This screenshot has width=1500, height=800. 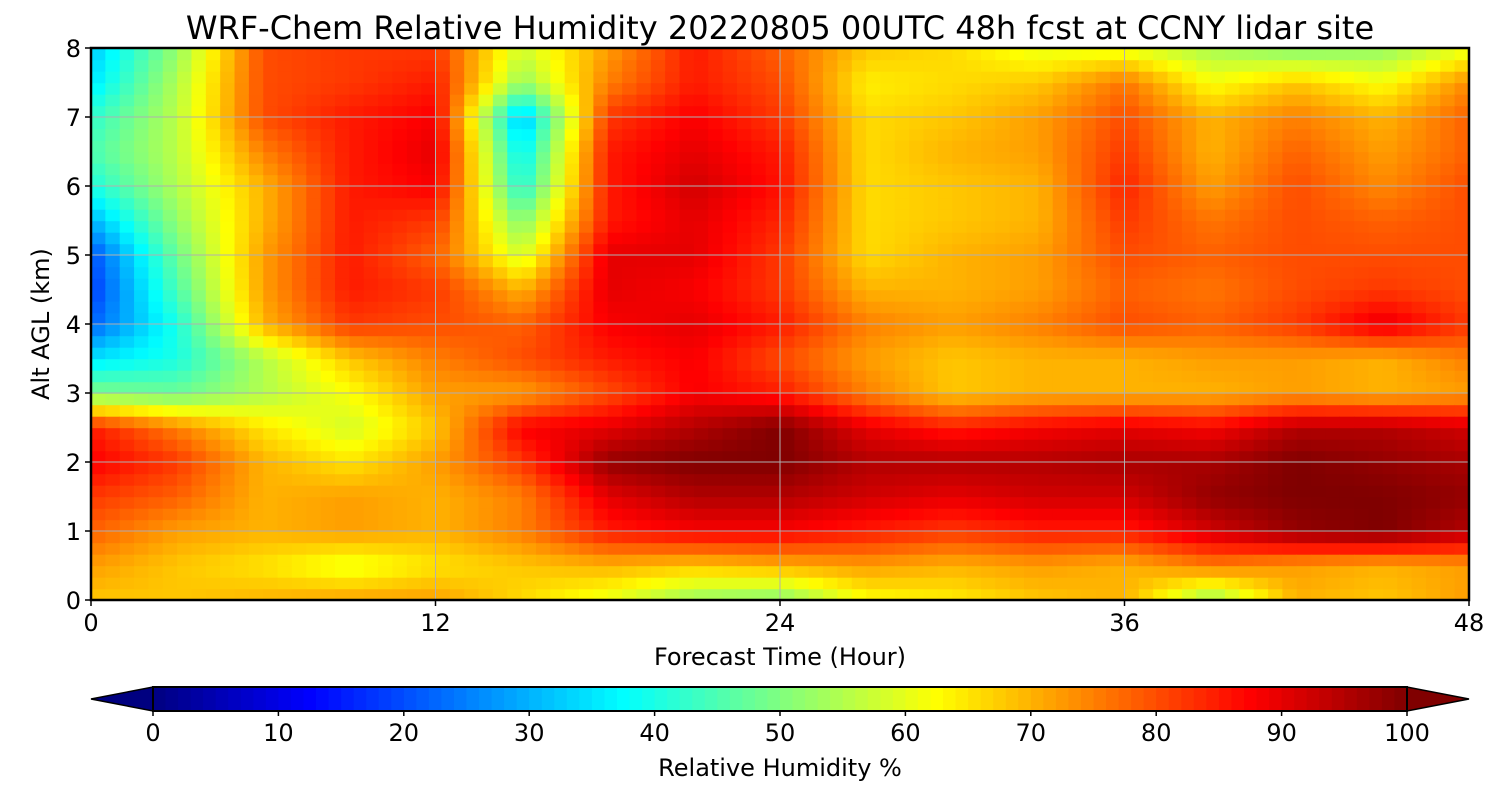 What do you see at coordinates (529, 733) in the screenshot?
I see `colorbar-tick-label: 30` at bounding box center [529, 733].